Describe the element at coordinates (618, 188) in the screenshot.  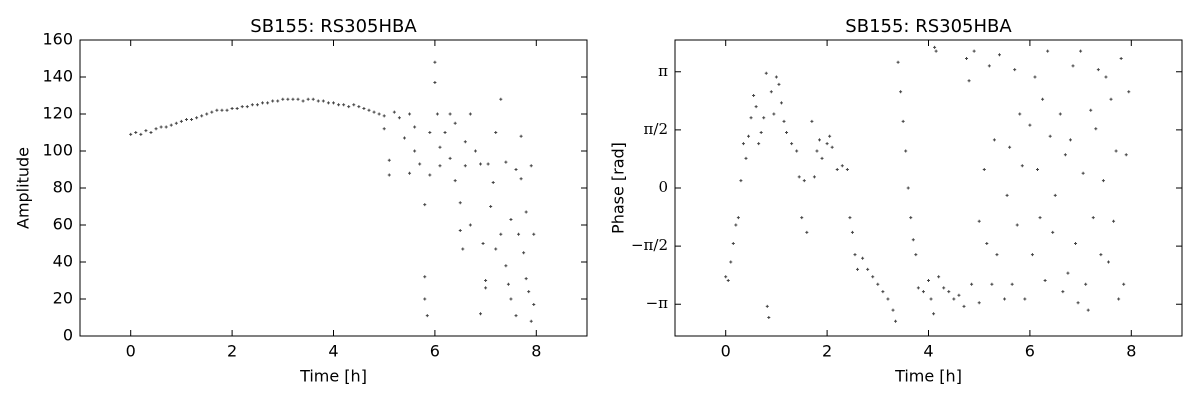
I see `y-axis-label: Phase [rad]` at that location.